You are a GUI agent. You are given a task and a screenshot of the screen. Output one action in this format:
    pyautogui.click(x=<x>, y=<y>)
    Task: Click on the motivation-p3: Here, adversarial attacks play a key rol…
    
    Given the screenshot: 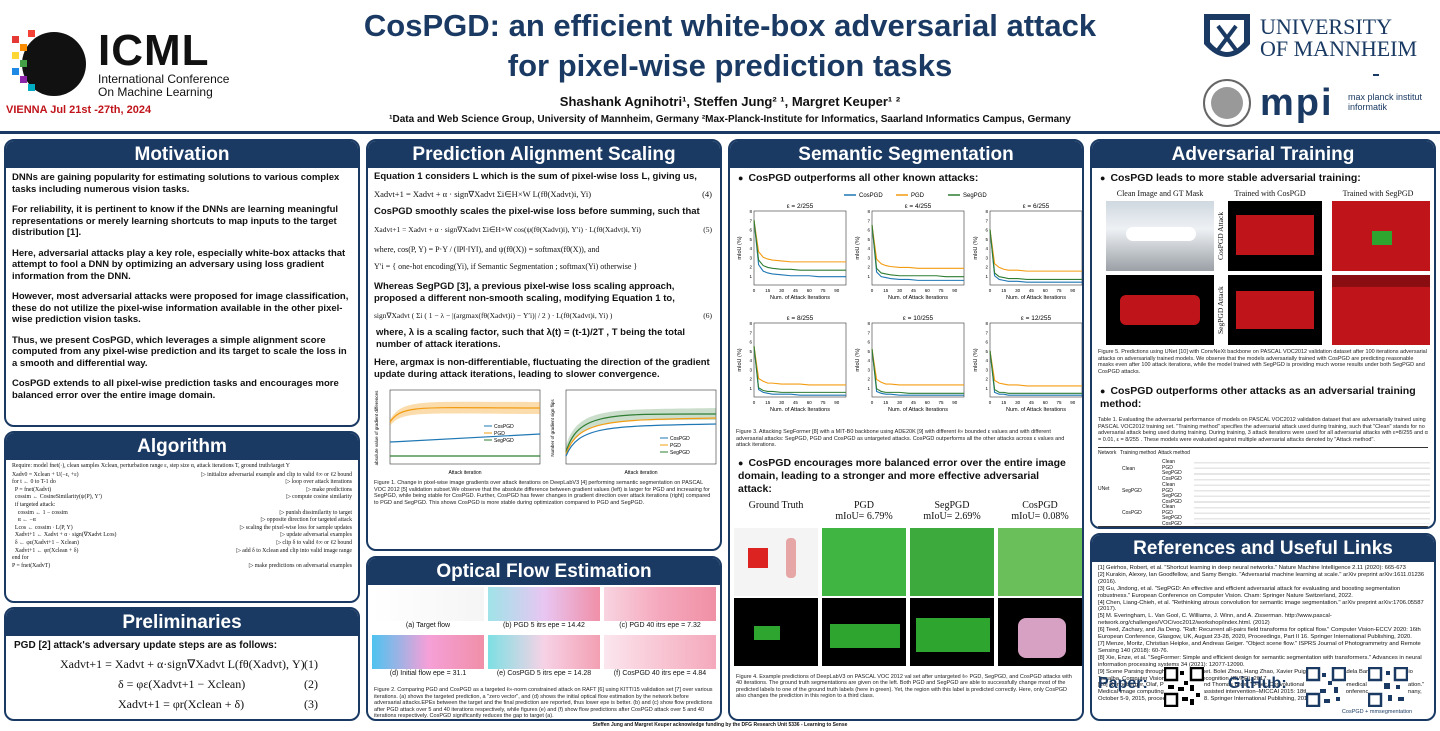 What is the action you would take?
    pyautogui.click(x=179, y=264)
    